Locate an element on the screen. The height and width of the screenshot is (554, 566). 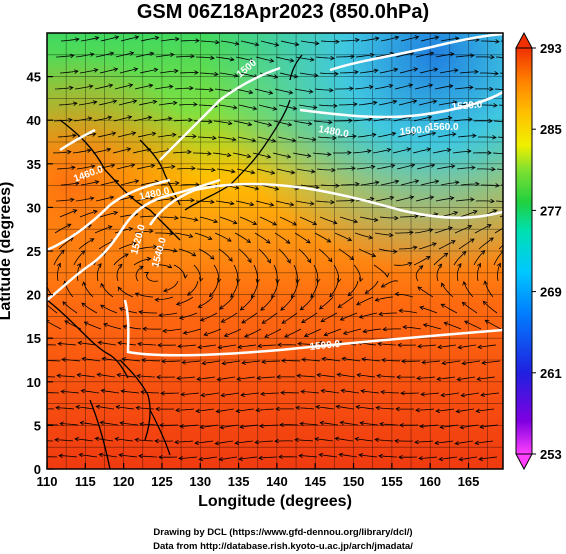
y-tick-label: 30 is located at coordinates (34, 207).